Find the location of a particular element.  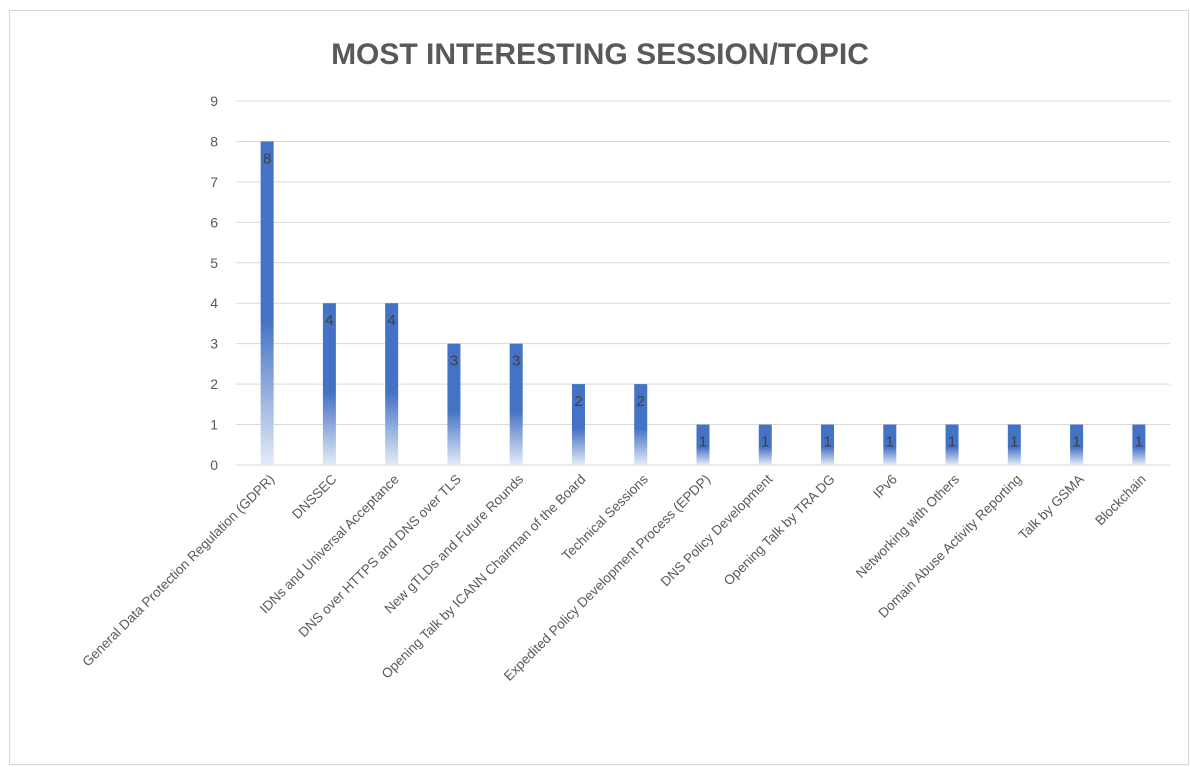

x-tick-label: Talk by GSMA is located at coordinates (1051, 507).